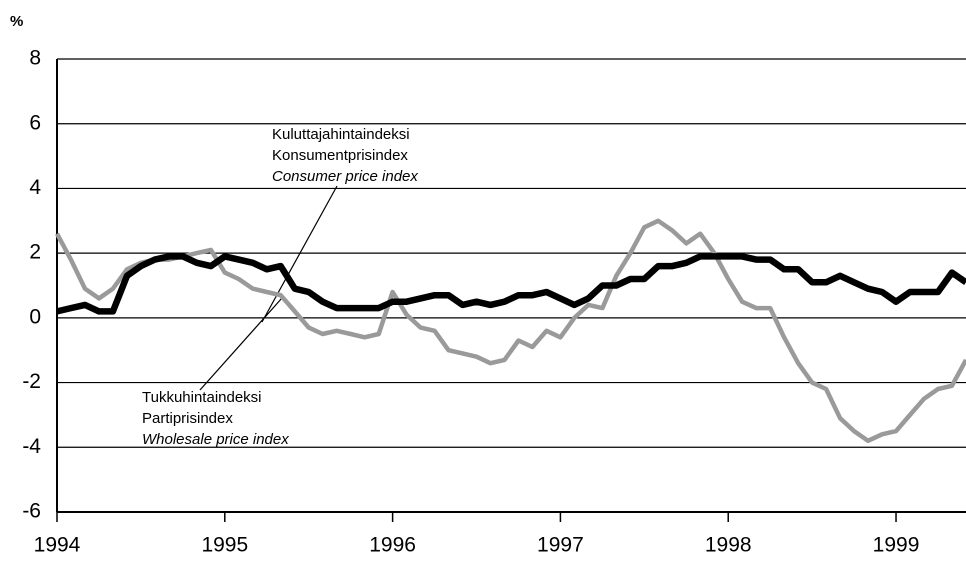  What do you see at coordinates (896, 545) in the screenshot?
I see `x-tick-label: 1999` at bounding box center [896, 545].